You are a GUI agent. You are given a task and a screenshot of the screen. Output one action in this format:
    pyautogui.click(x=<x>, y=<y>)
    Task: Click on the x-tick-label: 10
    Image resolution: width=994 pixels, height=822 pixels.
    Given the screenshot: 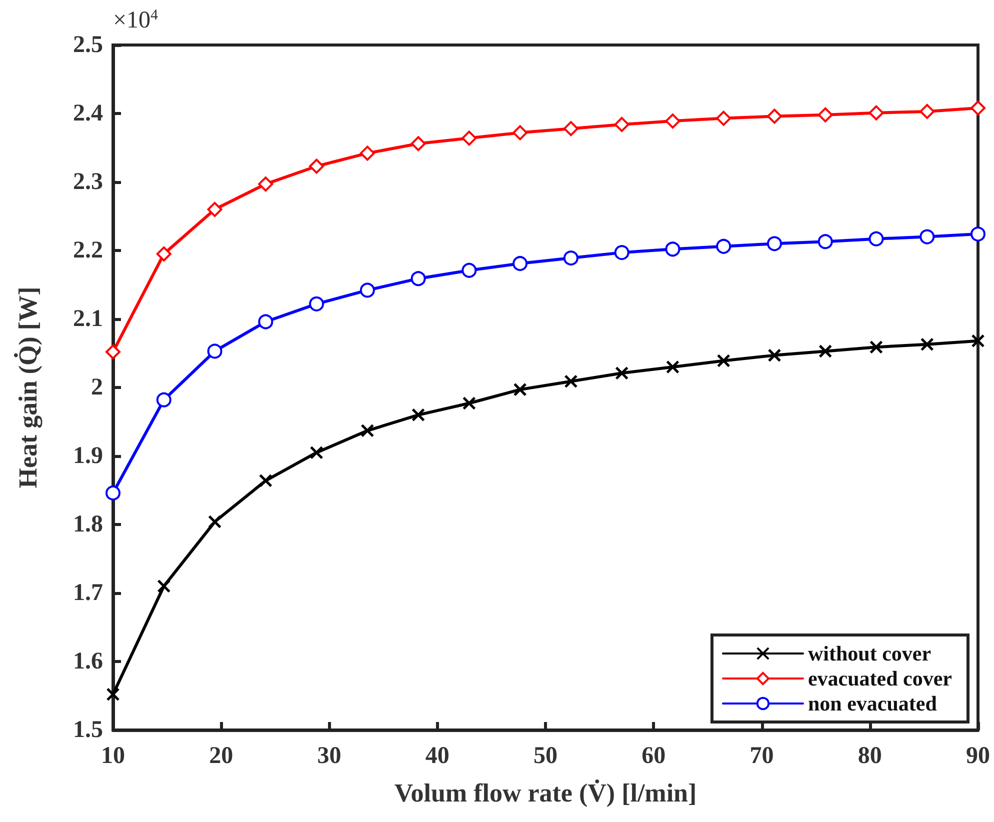 What is the action you would take?
    pyautogui.click(x=113, y=756)
    